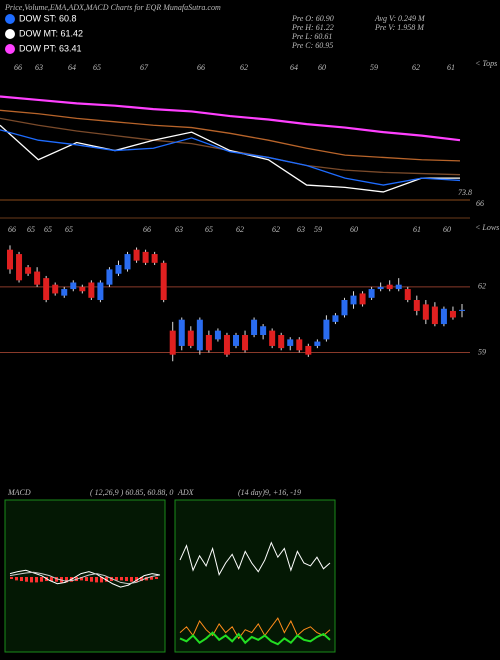  I want to click on panel-subtitle: (14 day)9, +16, -19, so click(269, 492).